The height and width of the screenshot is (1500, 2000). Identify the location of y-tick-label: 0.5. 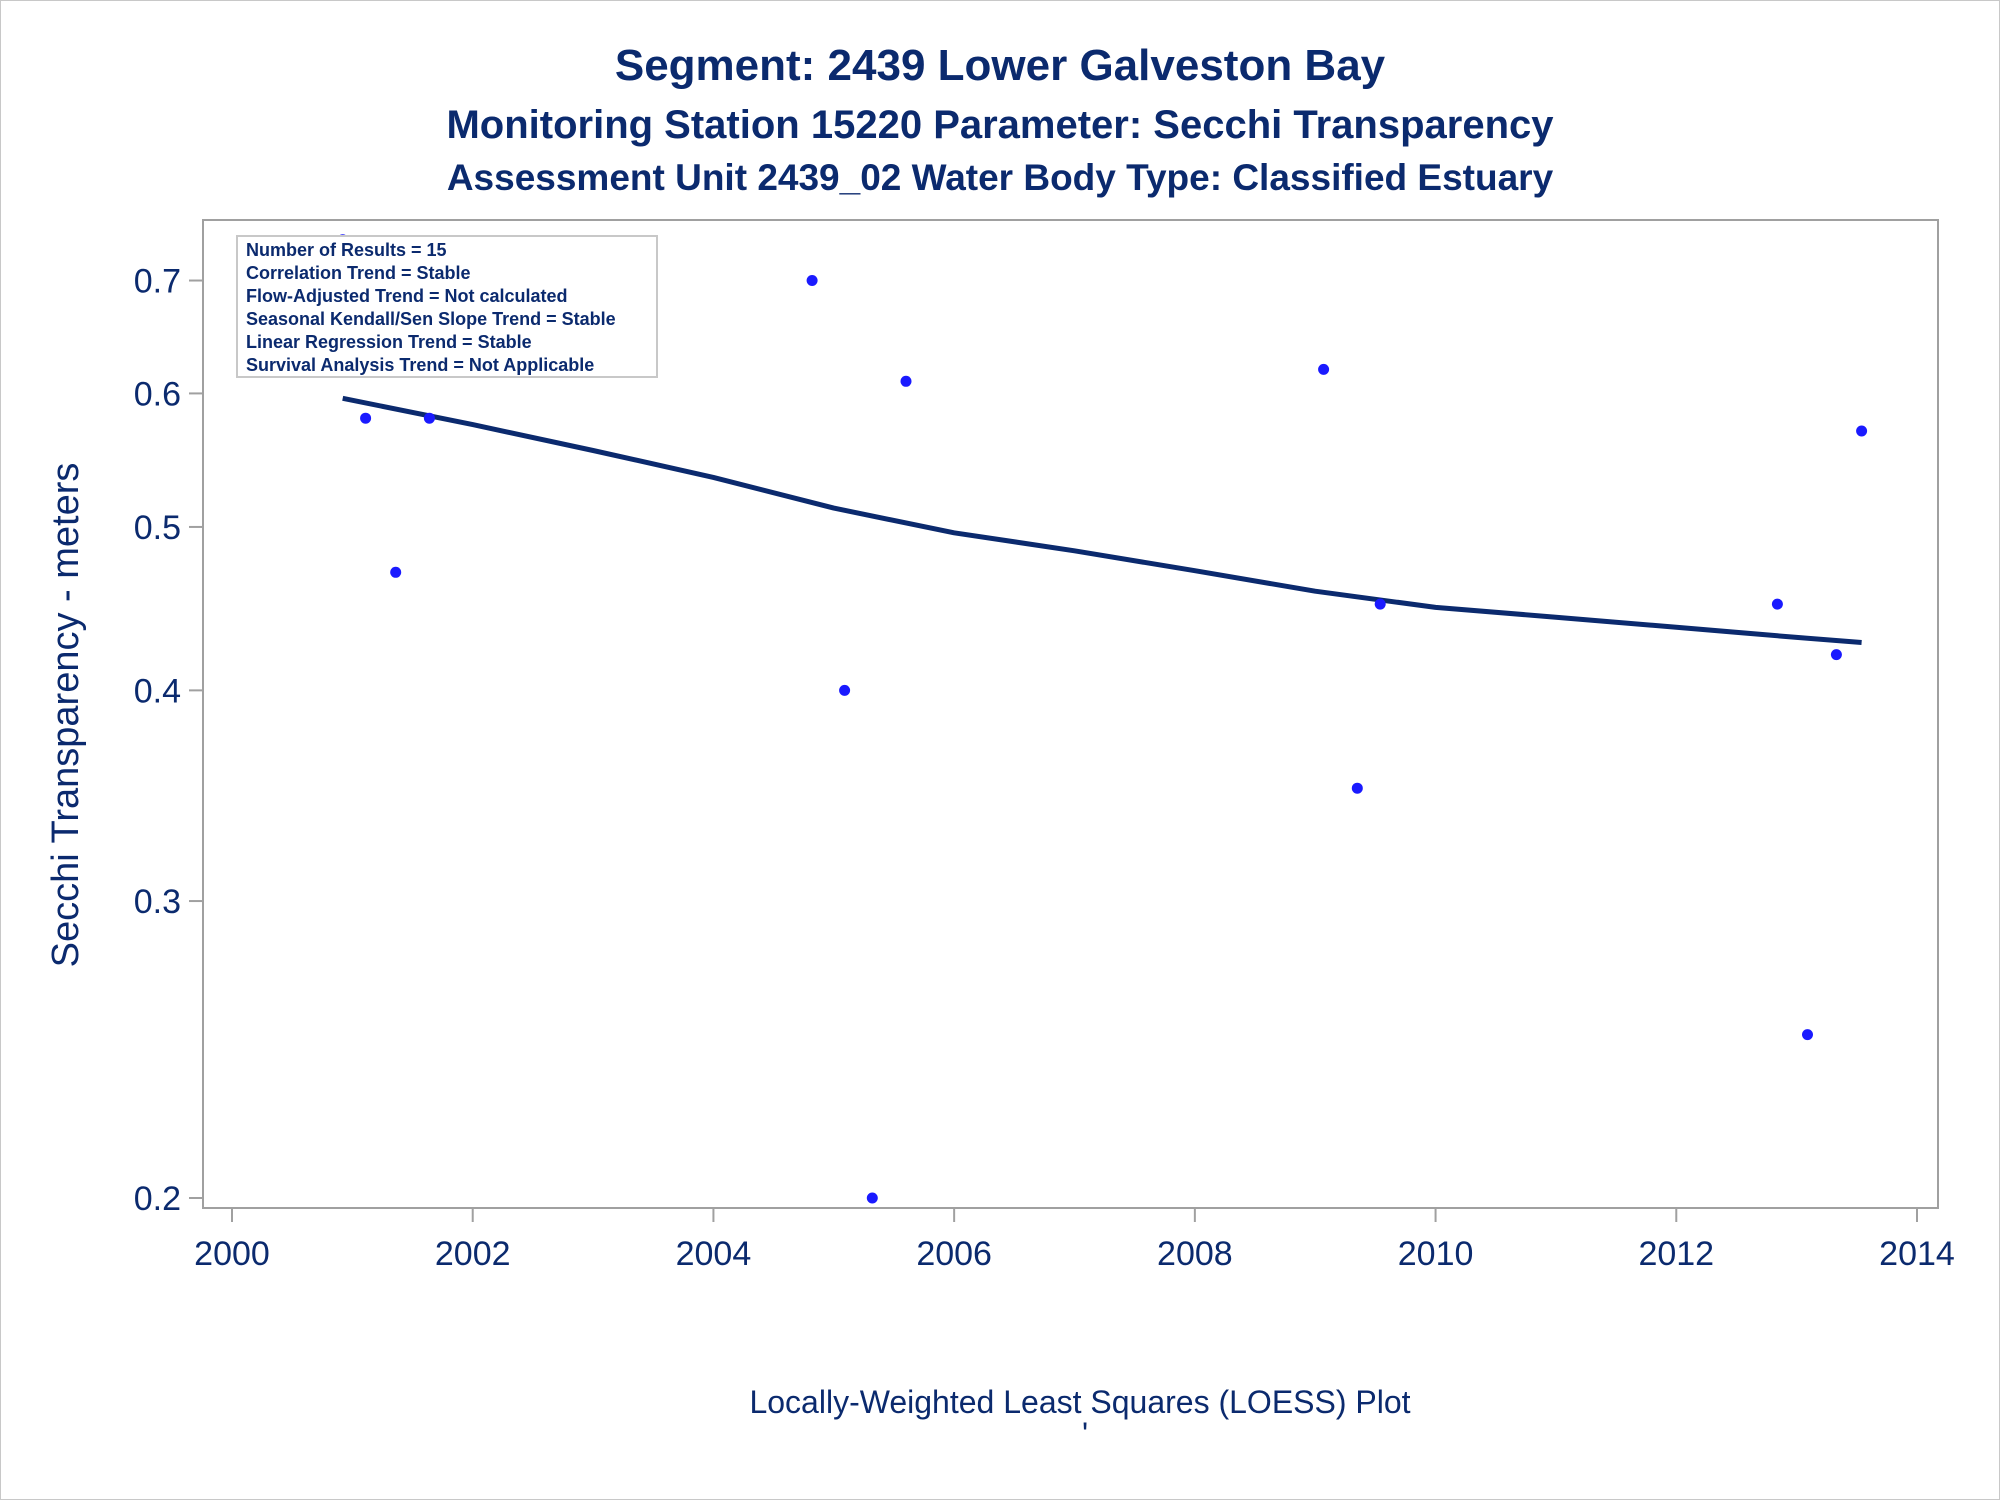
(157, 528).